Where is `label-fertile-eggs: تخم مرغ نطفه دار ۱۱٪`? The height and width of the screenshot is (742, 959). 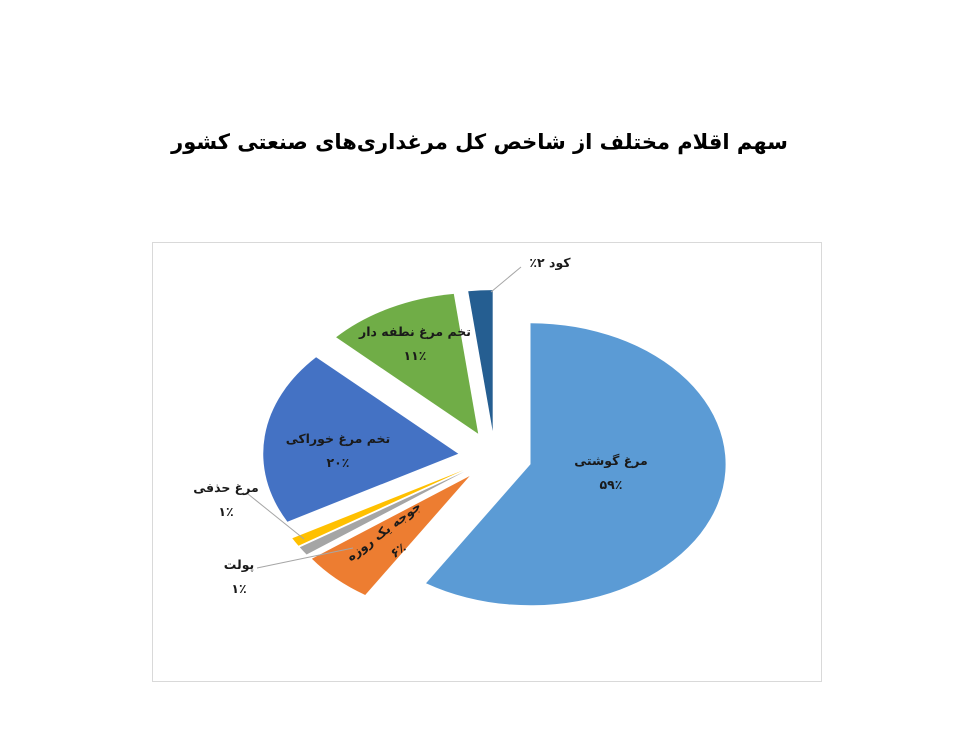 label-fertile-eggs: تخم مرغ نطفه دار ۱۱٪ is located at coordinates (415, 344).